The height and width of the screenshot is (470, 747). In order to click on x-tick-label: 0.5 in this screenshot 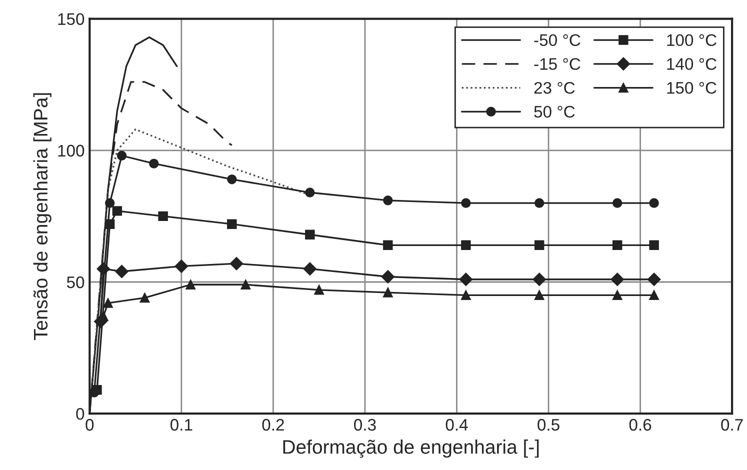, I will do `click(549, 424)`.